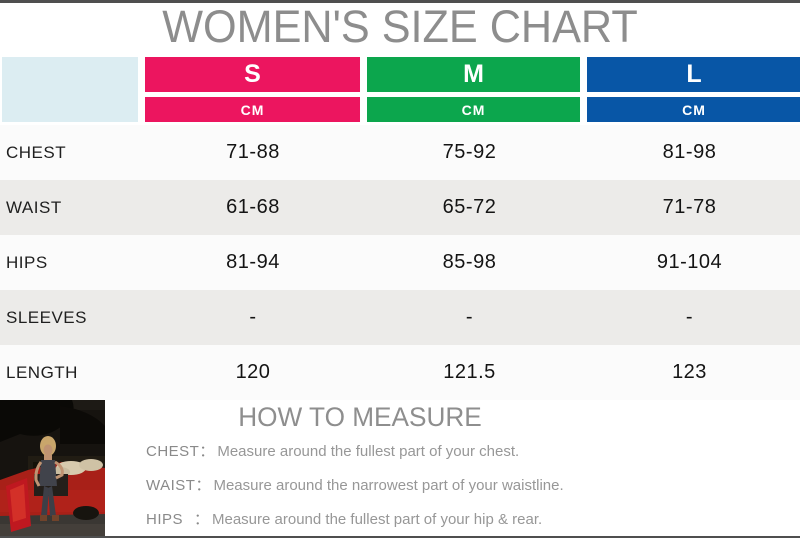  I want to click on cell-sleeves-l: -, so click(689, 317).